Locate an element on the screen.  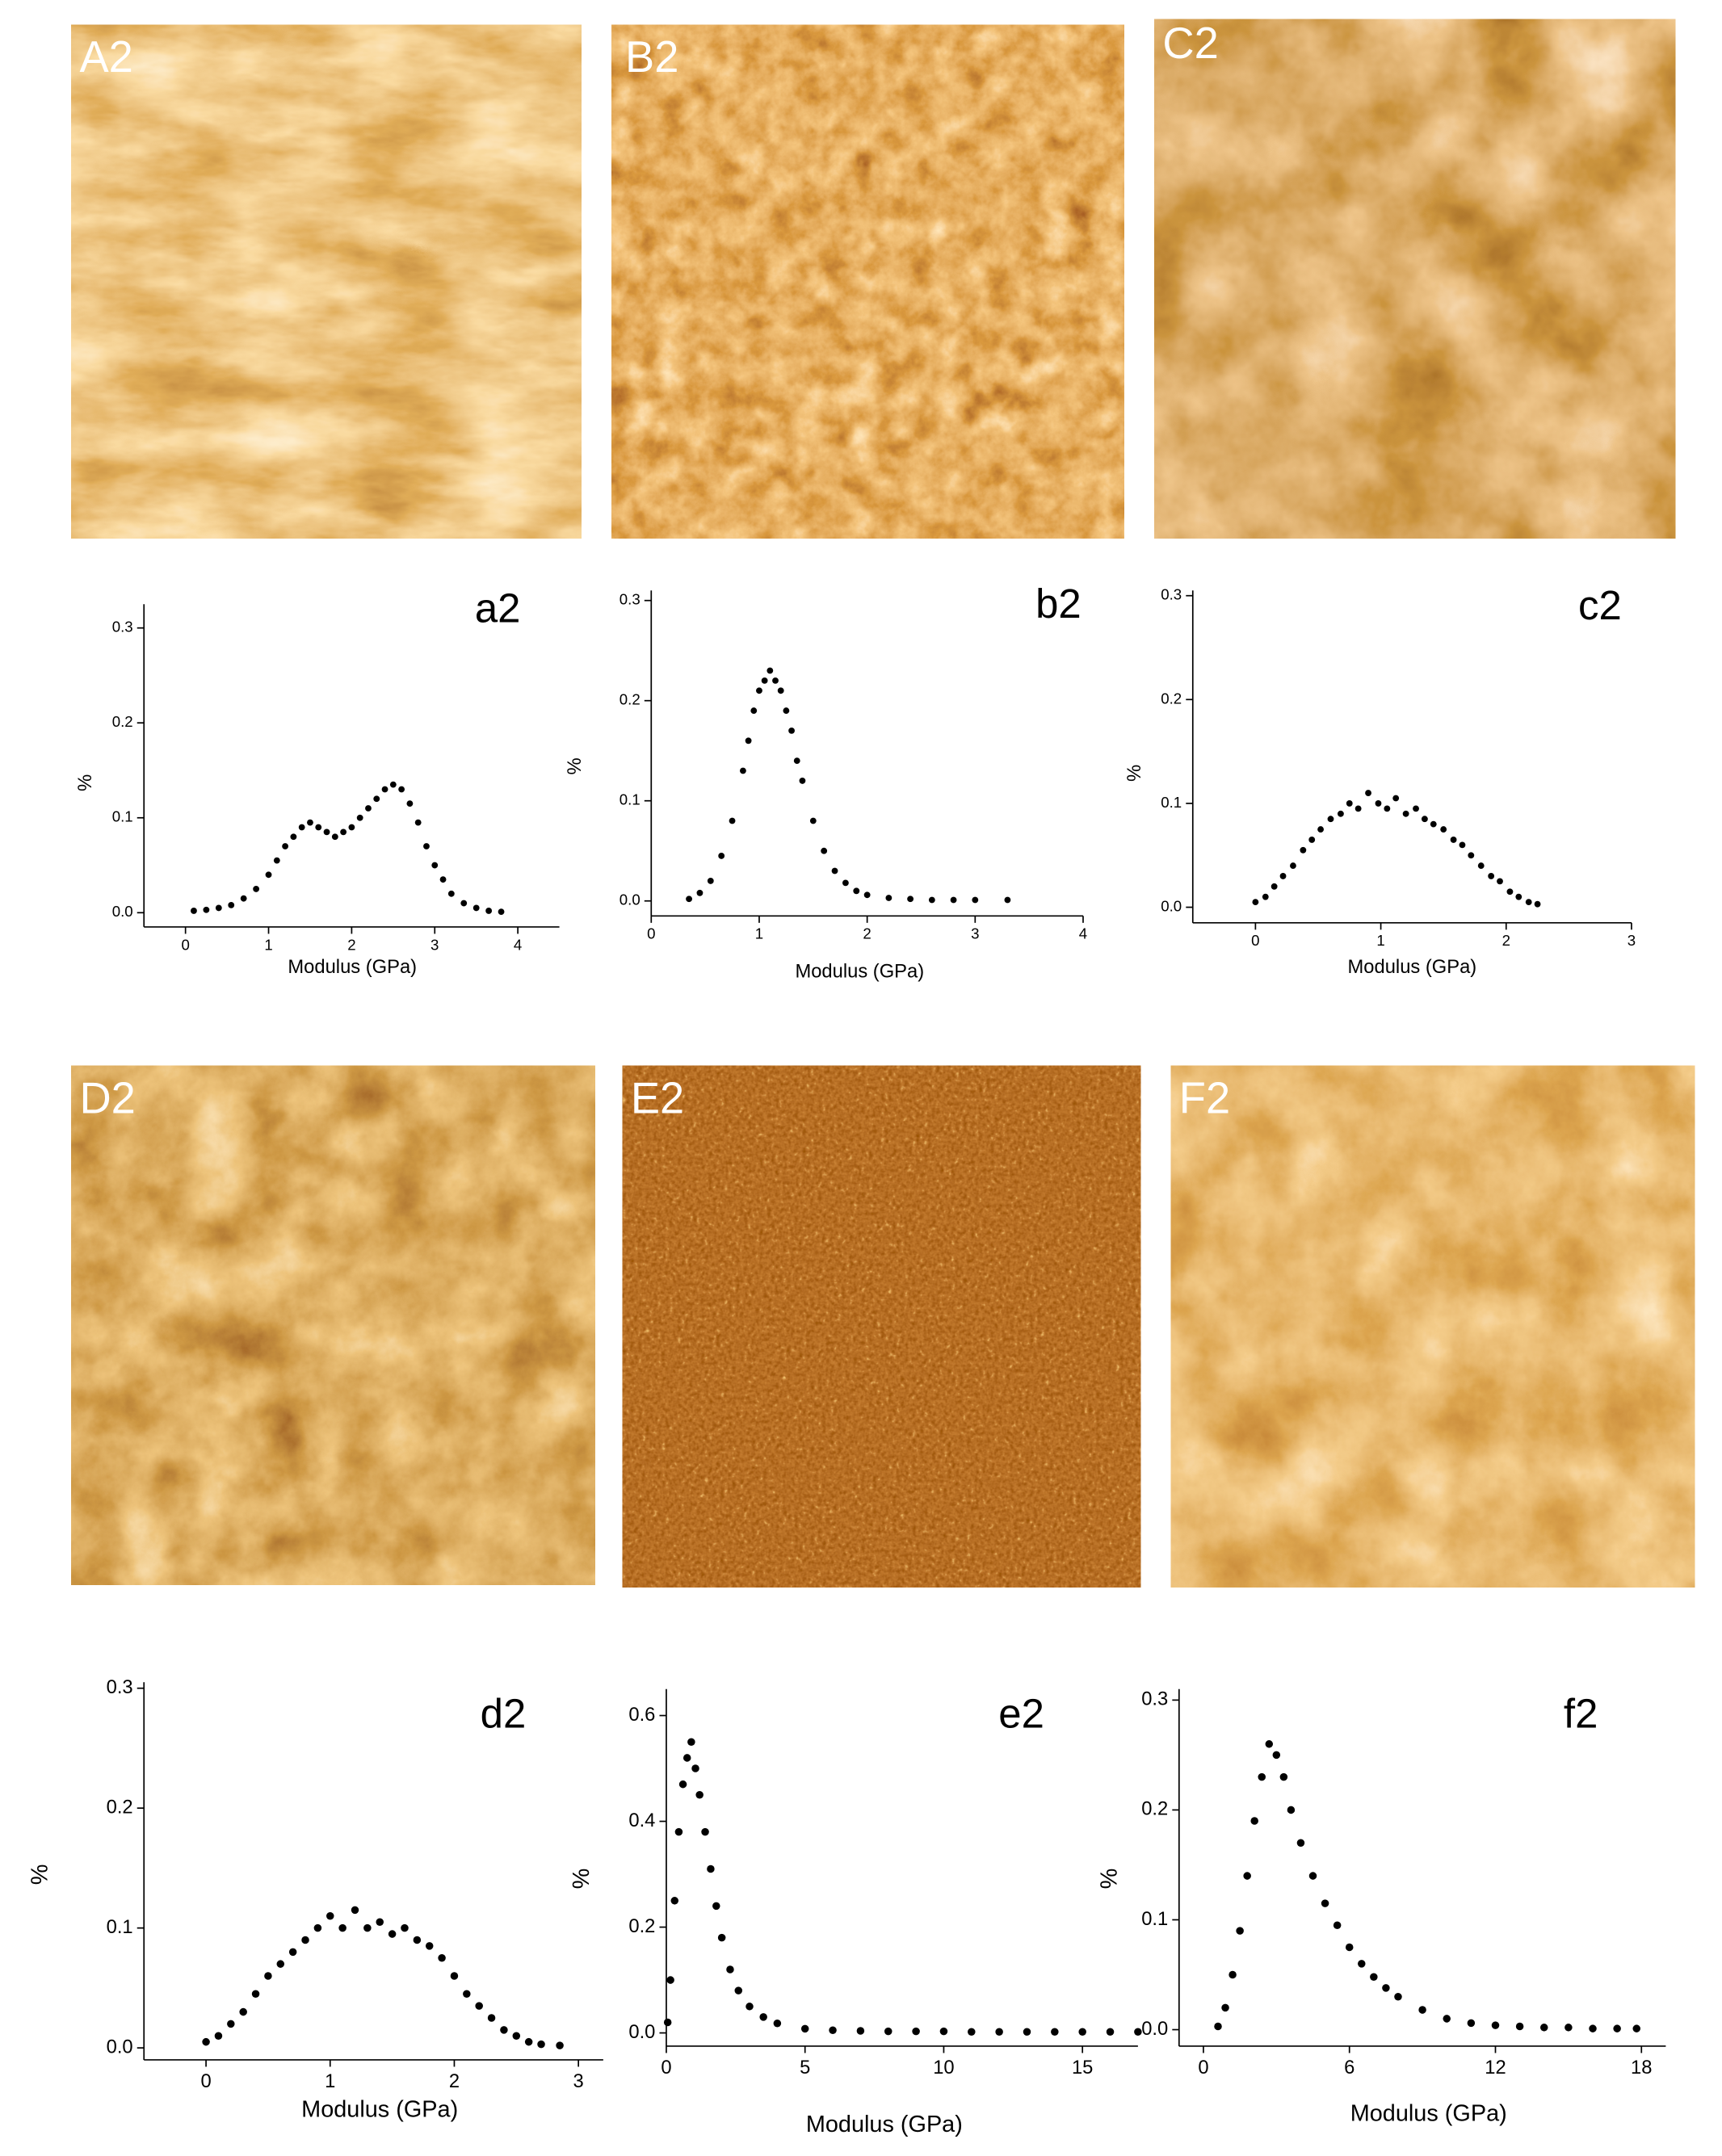
image-label: A2 is located at coordinates (105, 57).